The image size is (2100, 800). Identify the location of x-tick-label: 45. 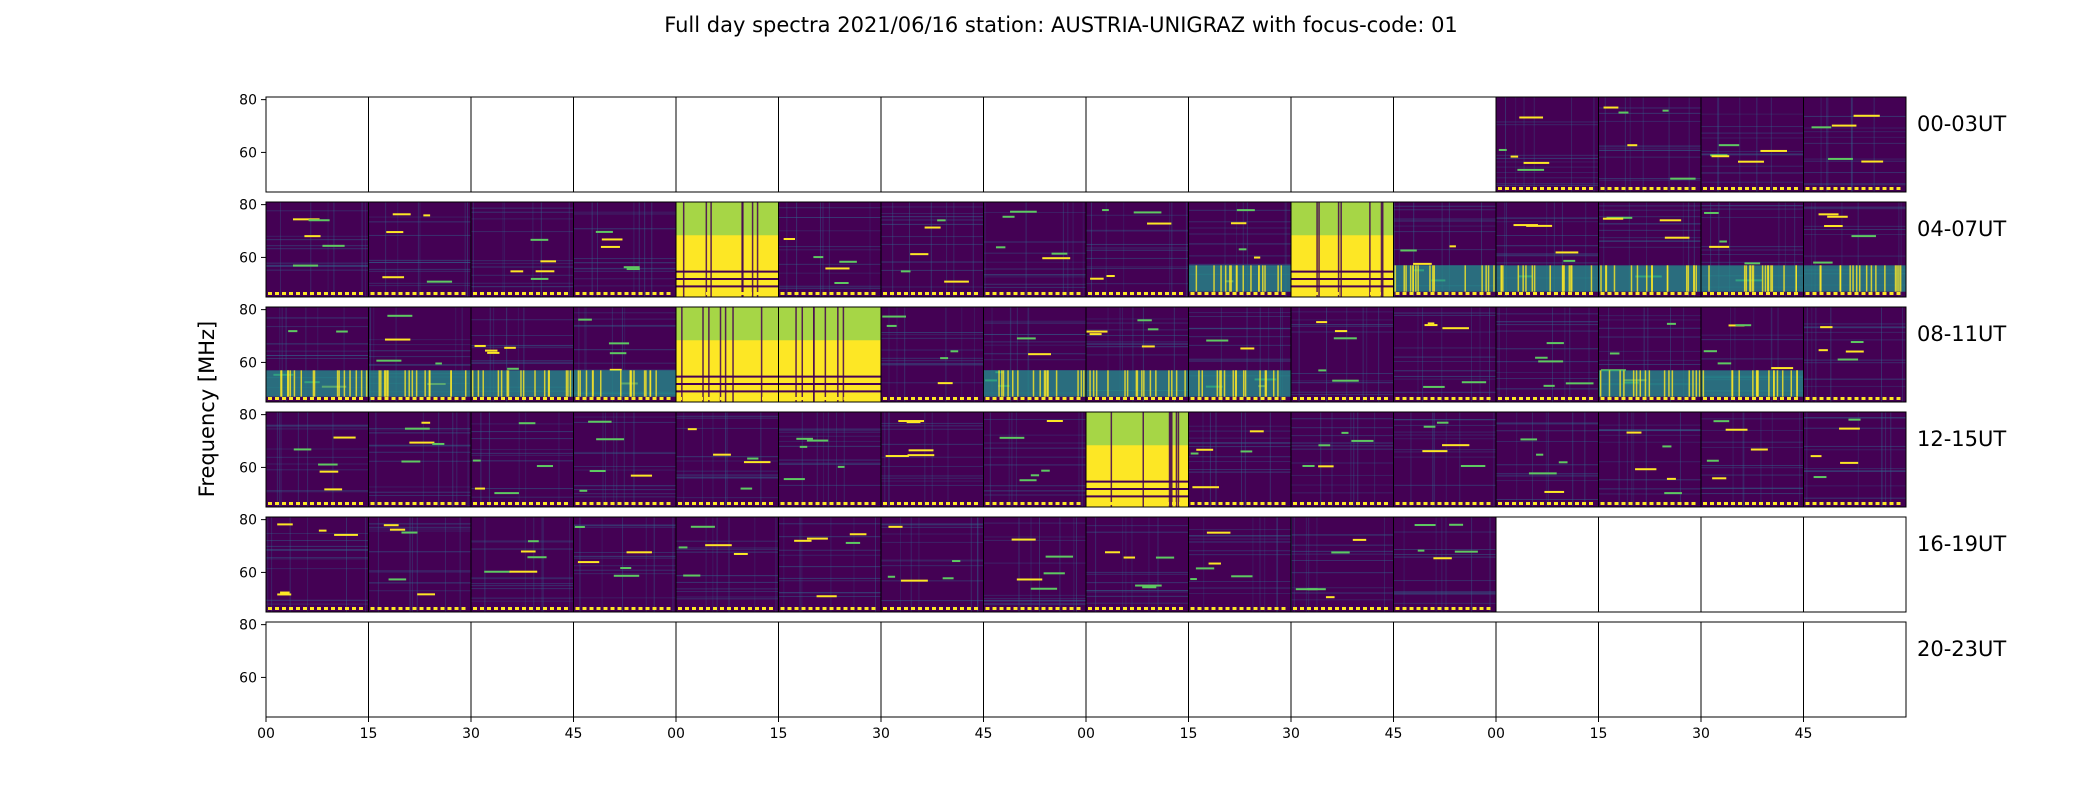
(1804, 734).